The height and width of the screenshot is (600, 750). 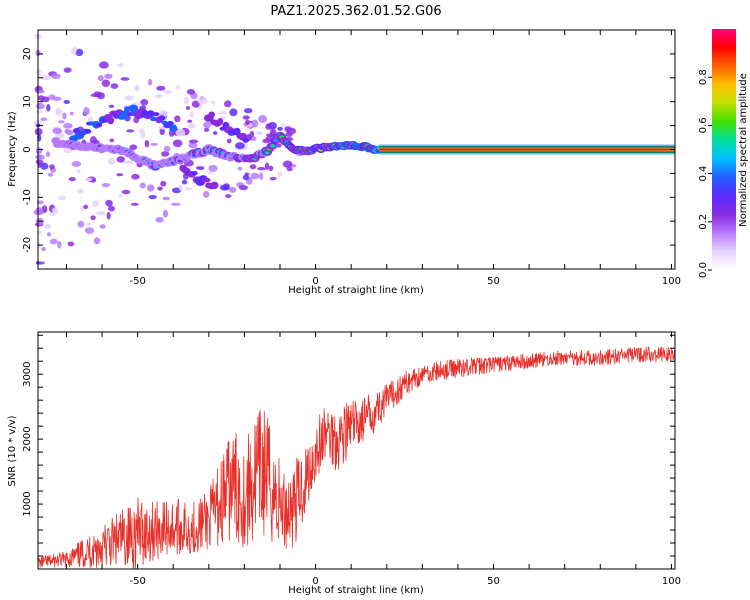 What do you see at coordinates (273, 146) in the screenshot?
I see `ridge-core` at bounding box center [273, 146].